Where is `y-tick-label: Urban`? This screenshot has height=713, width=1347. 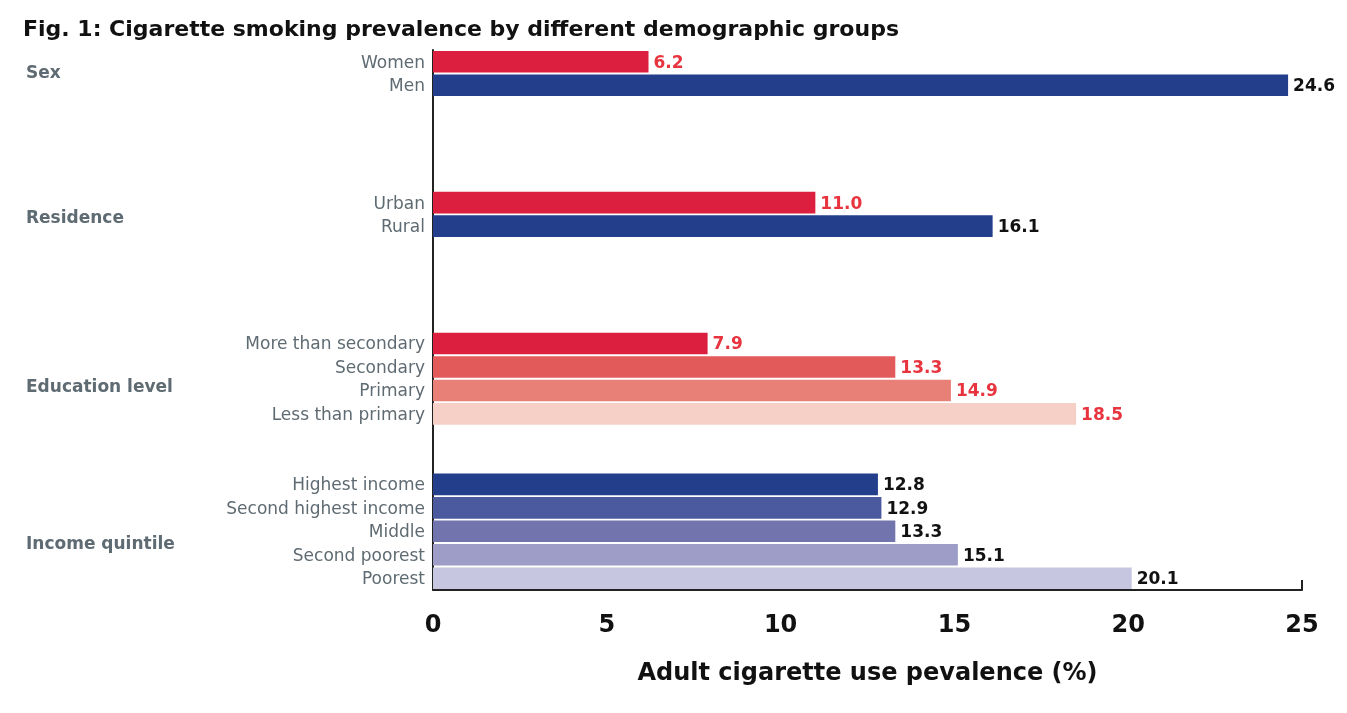
y-tick-label: Urban is located at coordinates (399, 202).